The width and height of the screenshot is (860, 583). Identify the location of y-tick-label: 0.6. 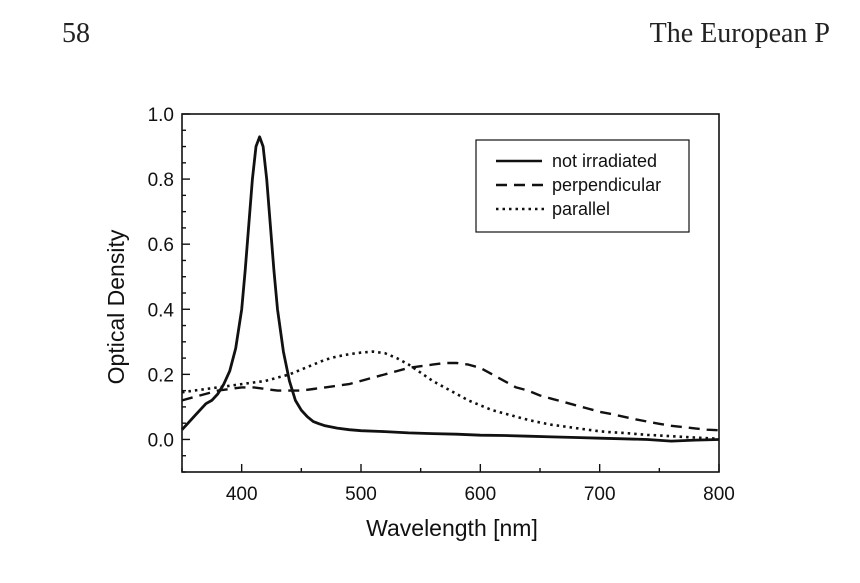
(161, 245).